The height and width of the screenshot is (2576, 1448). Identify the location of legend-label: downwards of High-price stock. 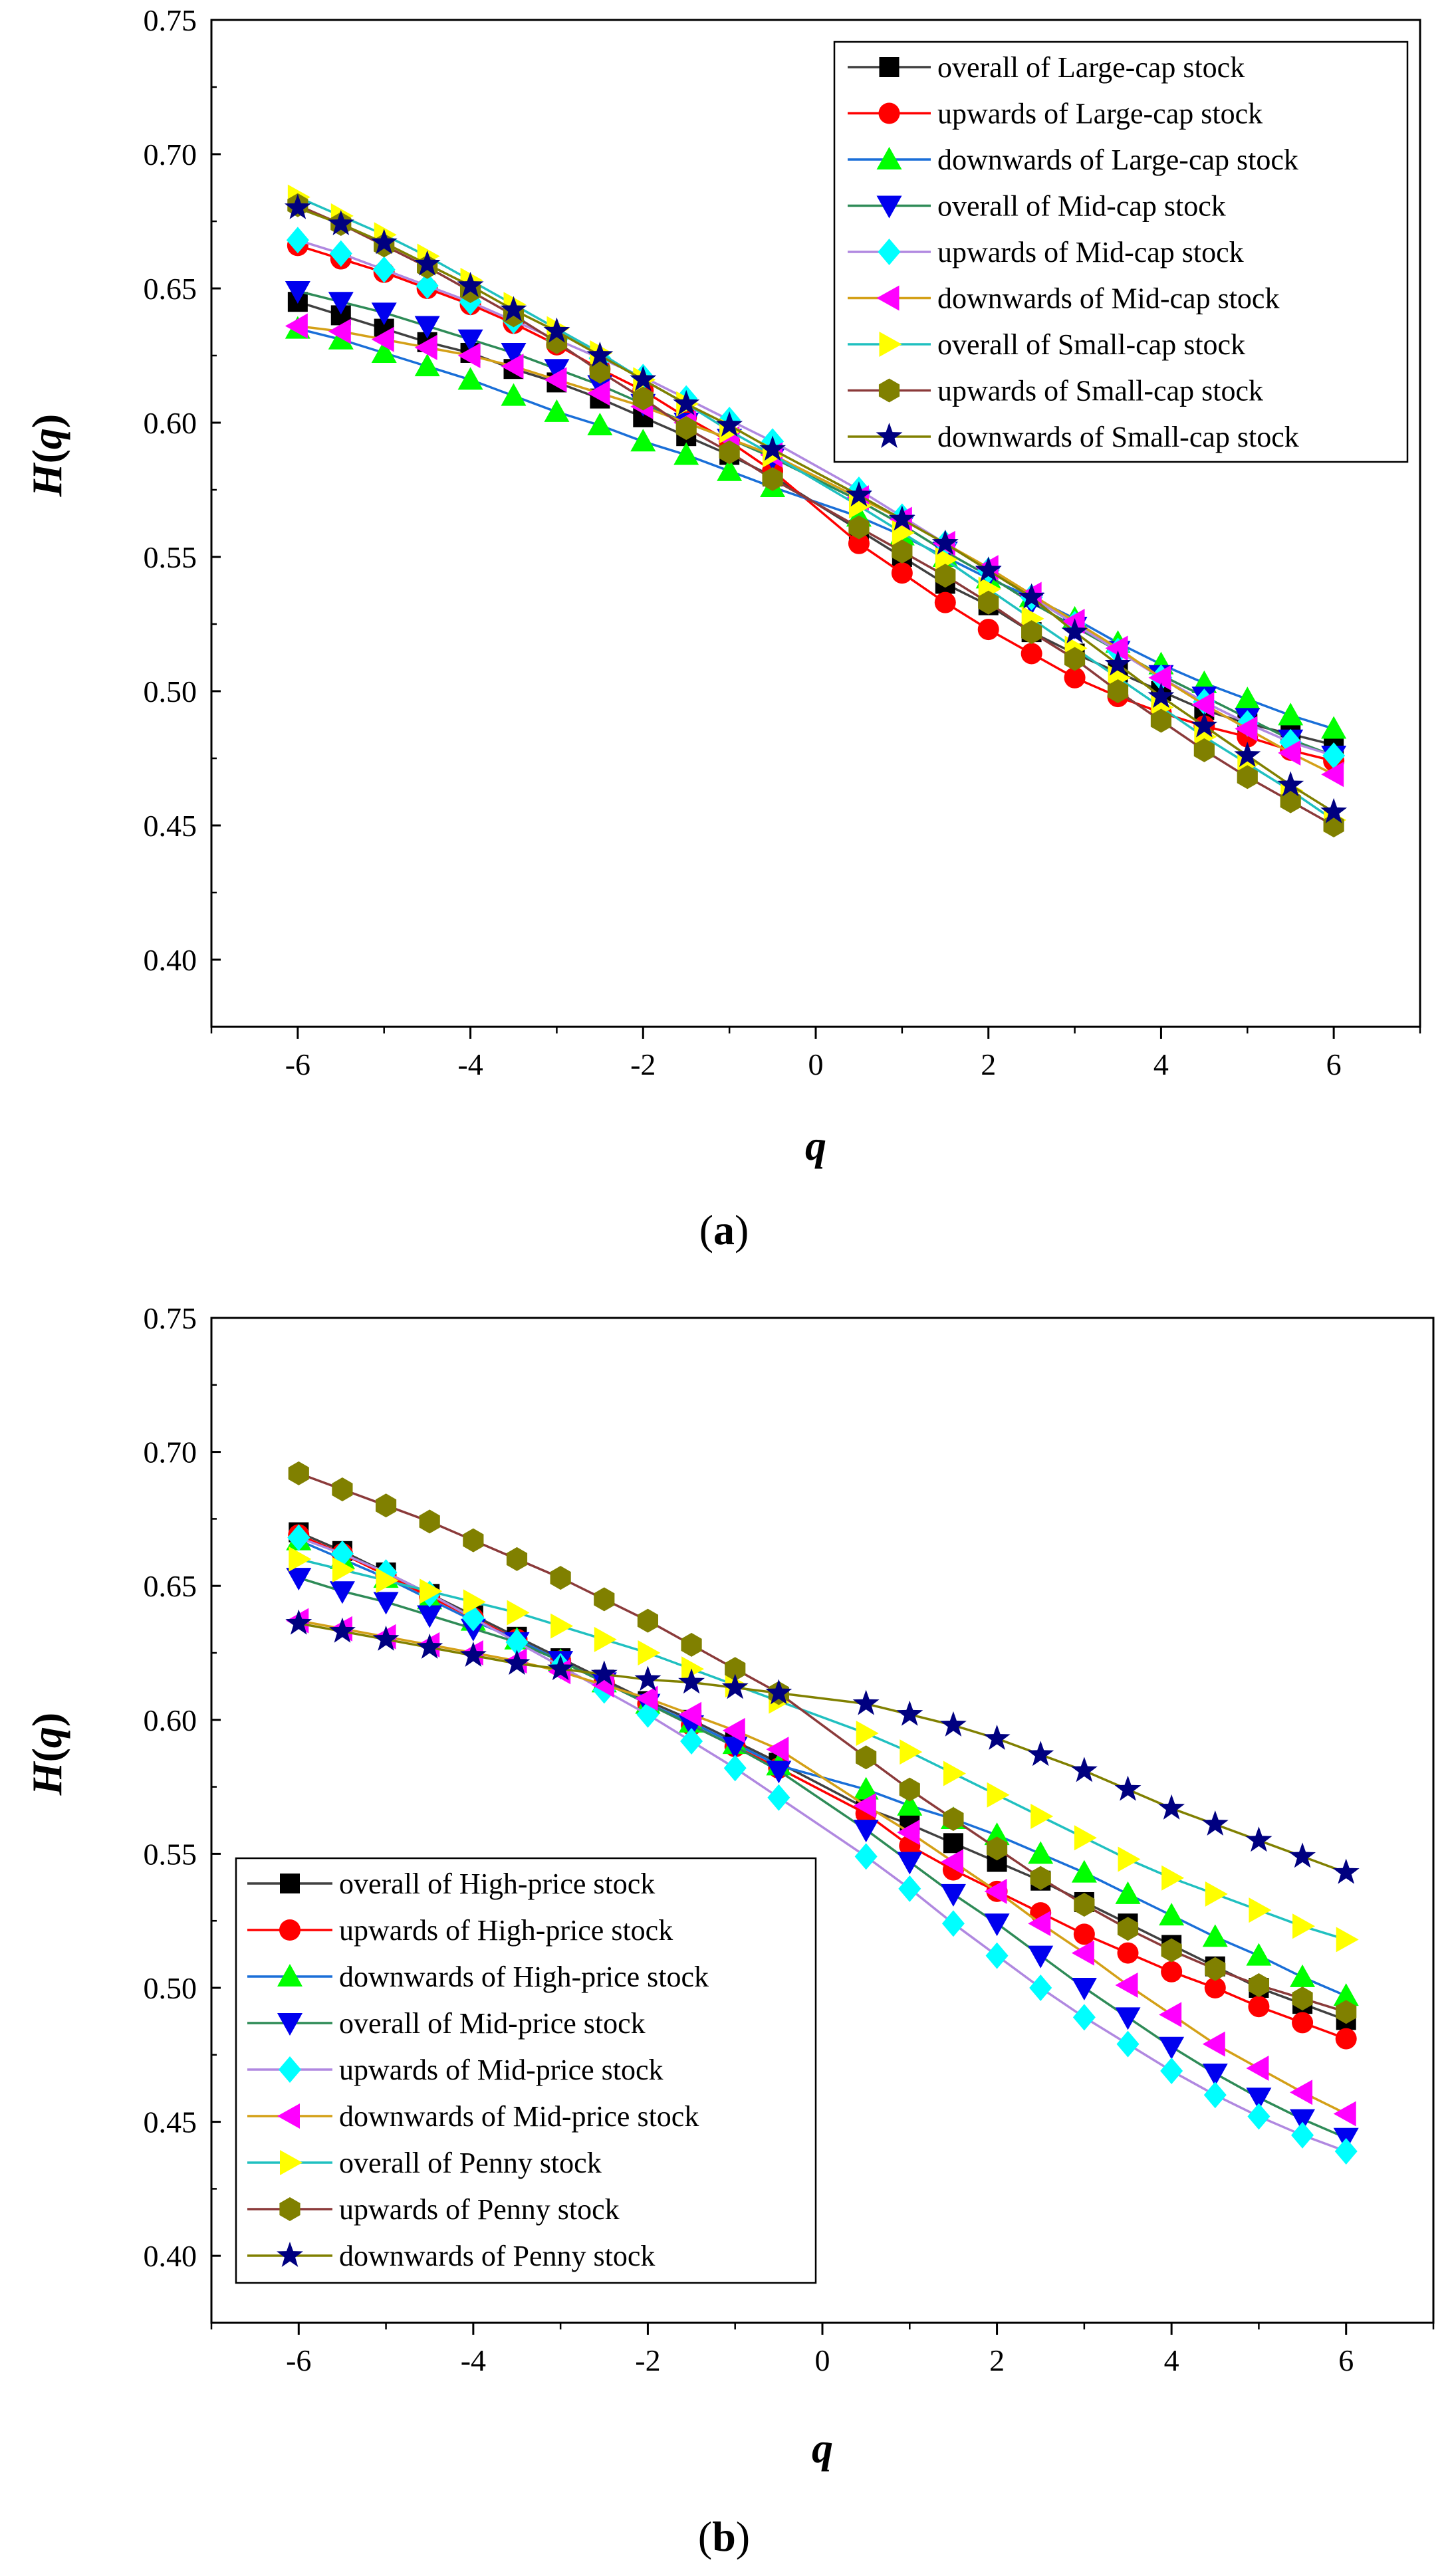
(524, 1977).